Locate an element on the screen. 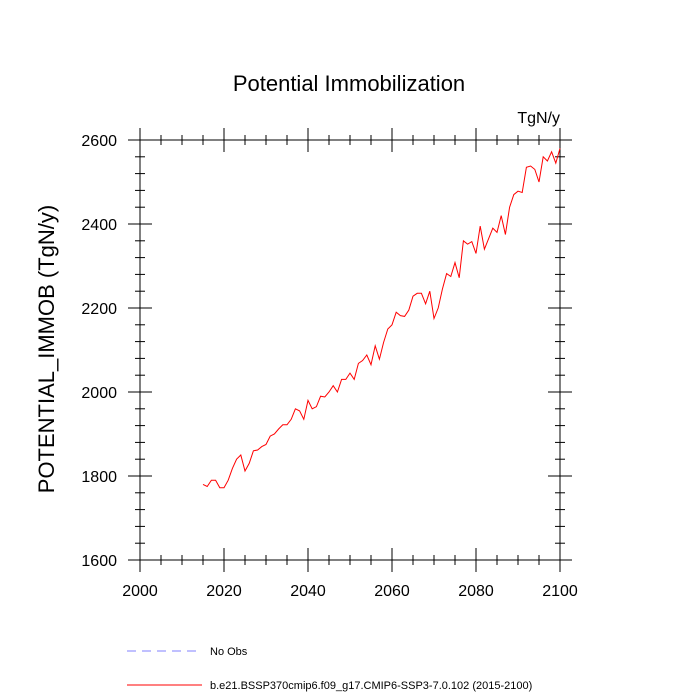  x-tick-label: 2080 is located at coordinates (476, 591).